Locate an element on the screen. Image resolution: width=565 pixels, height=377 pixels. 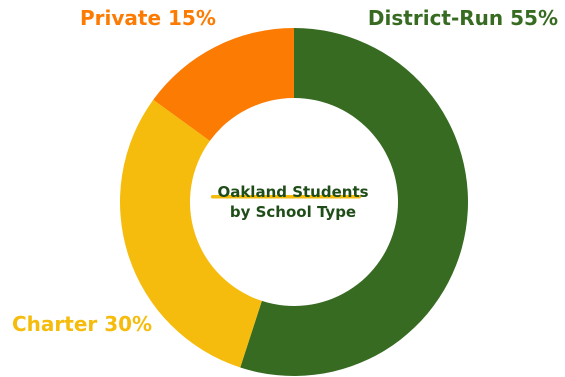
chart-title-line-2: by School Type is located at coordinates (293, 212).